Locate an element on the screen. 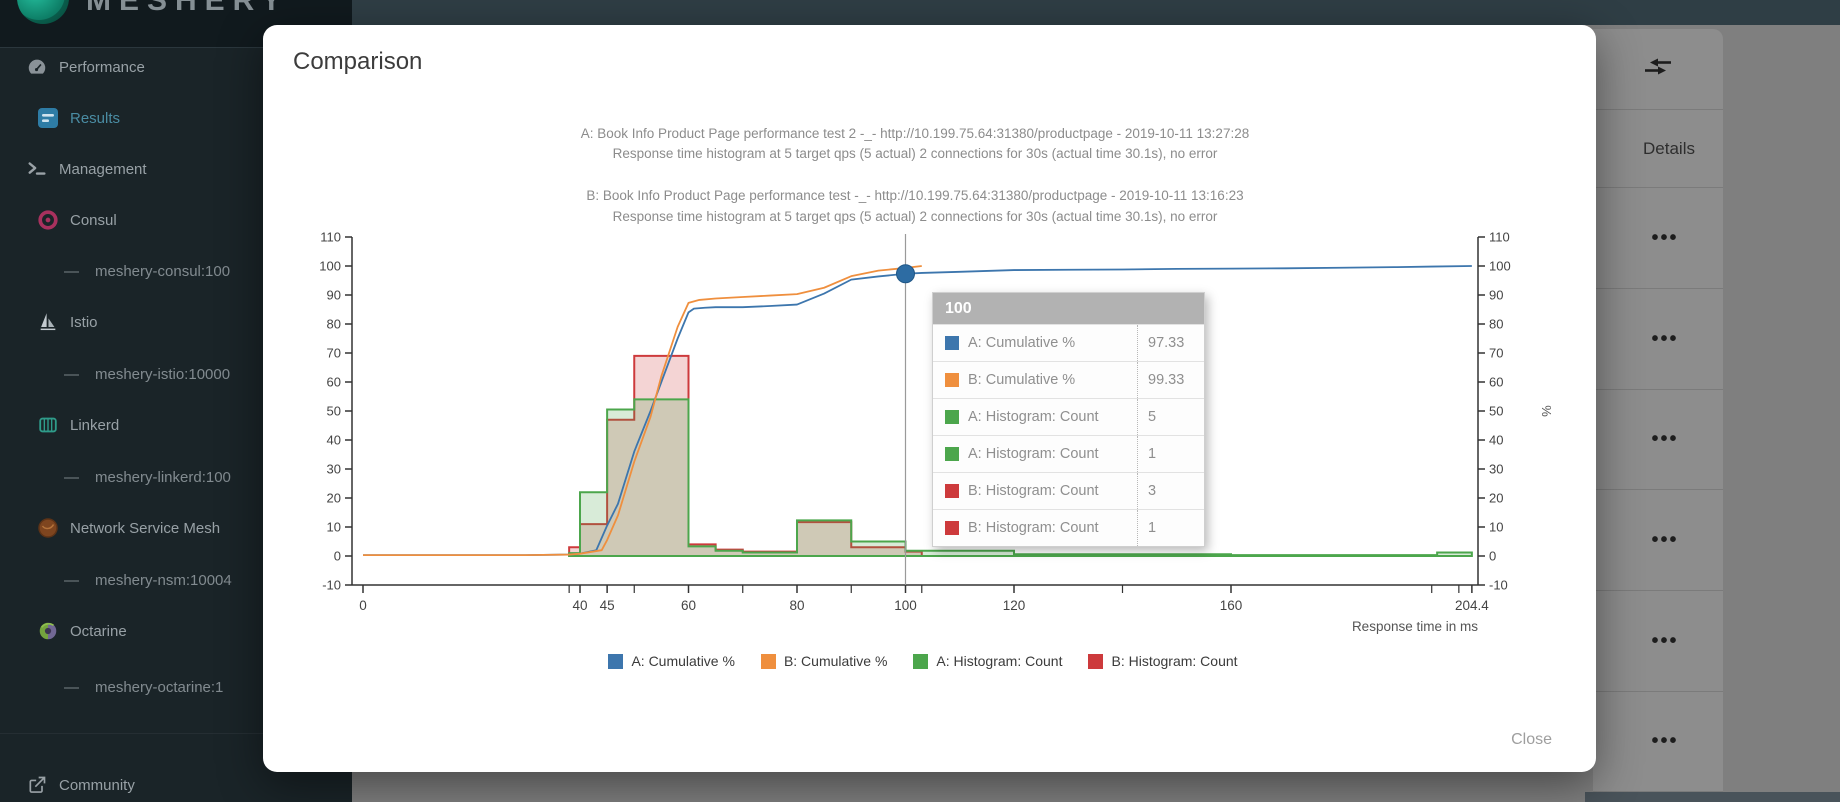  sidebar-item-label: meshery-nsm:10004 is located at coordinates (163, 580).